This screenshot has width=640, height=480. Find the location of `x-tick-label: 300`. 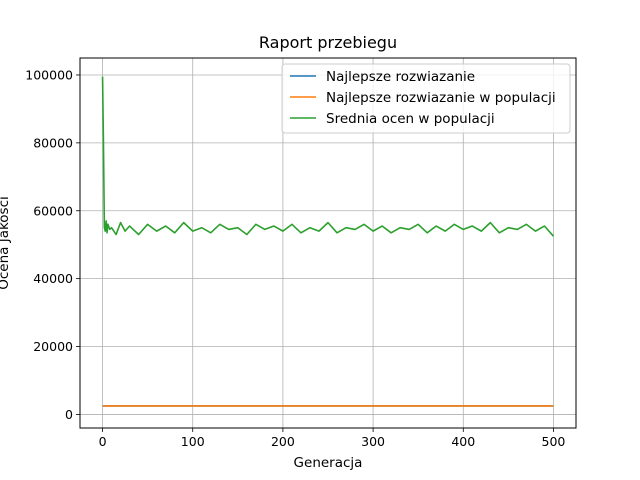

x-tick-label: 300 is located at coordinates (373, 441).